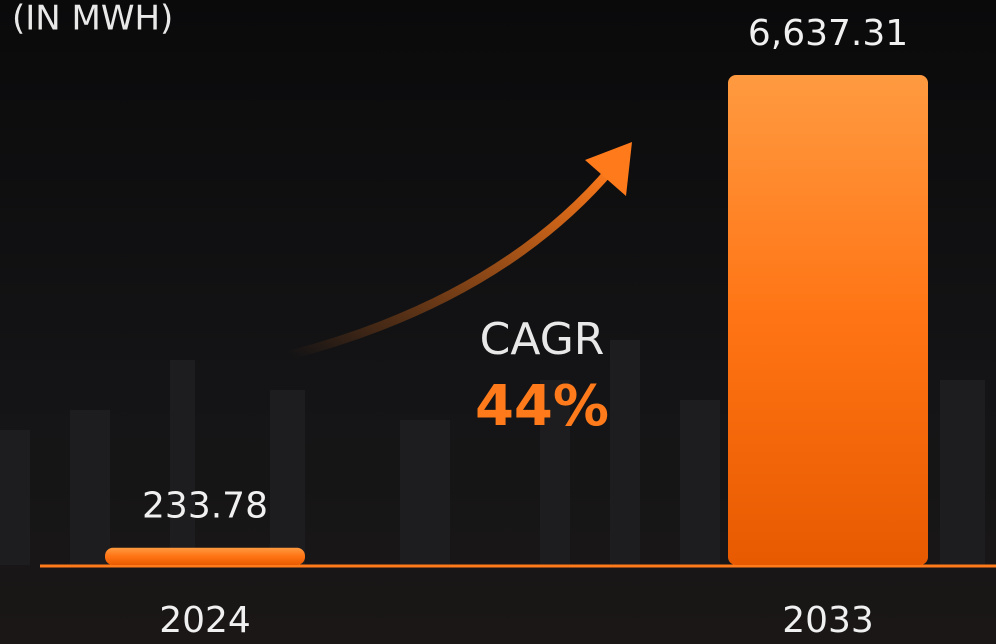 This screenshot has height=644, width=996. Describe the element at coordinates (542, 339) in the screenshot. I see `annotation: CAGR` at that location.